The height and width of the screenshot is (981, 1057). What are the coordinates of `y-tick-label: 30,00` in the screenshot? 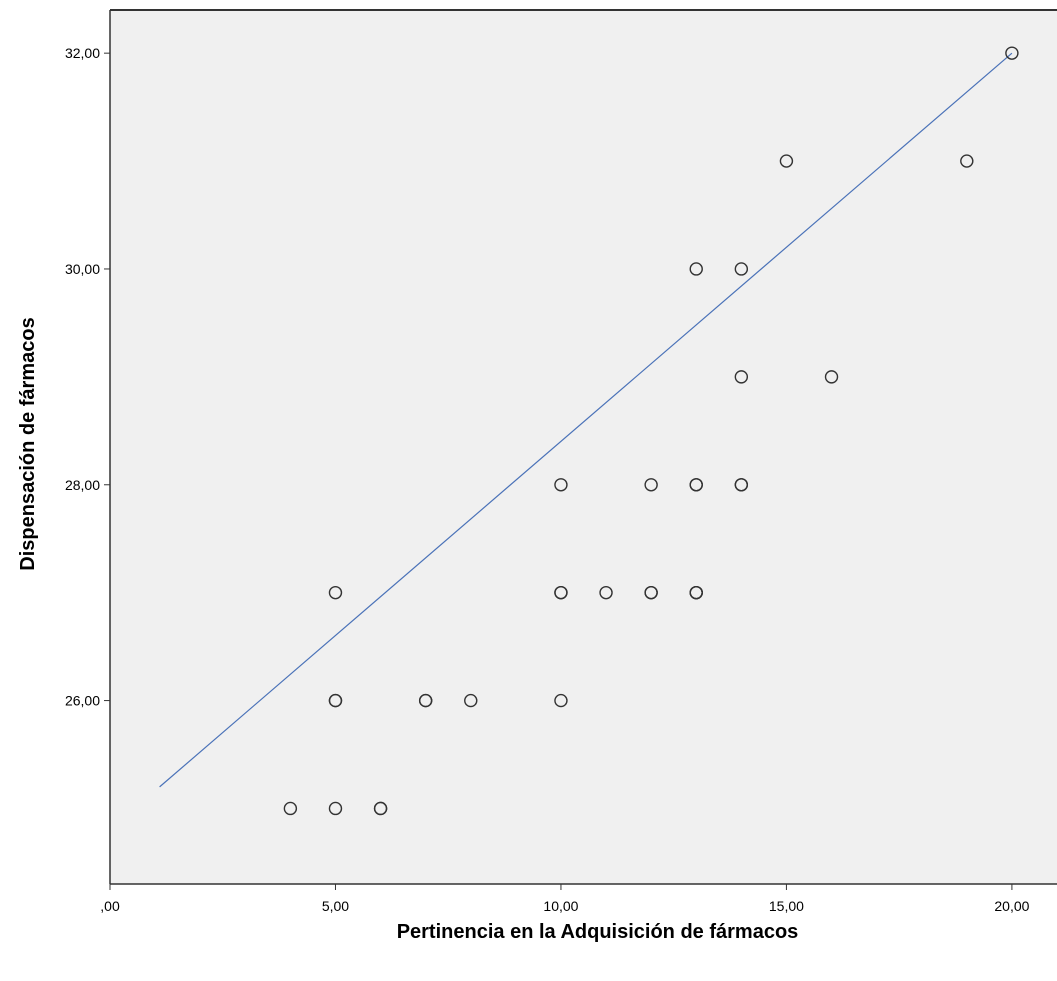 It's located at (82, 269).